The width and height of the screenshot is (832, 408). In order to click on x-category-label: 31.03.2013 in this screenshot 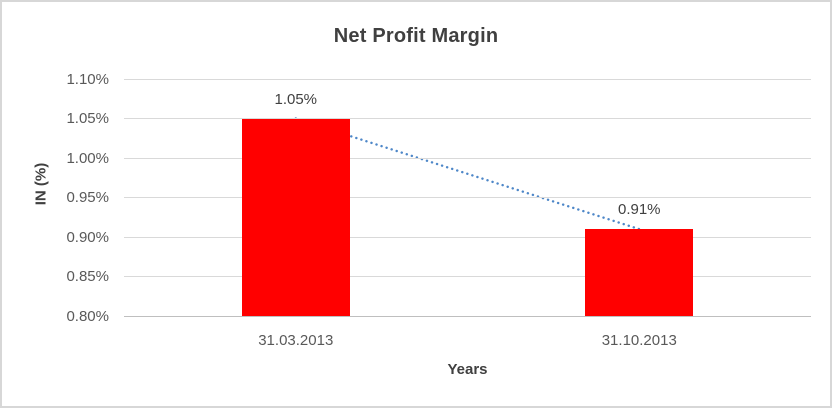, I will do `click(296, 340)`.